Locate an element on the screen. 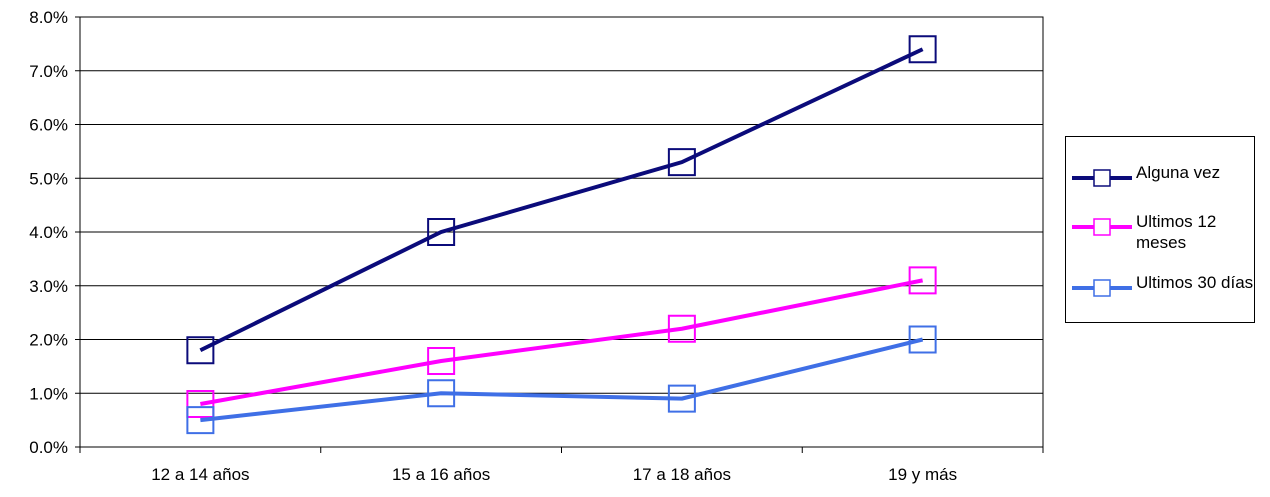  legend-swatch-ultimos-12-meses is located at coordinates (1102, 227).